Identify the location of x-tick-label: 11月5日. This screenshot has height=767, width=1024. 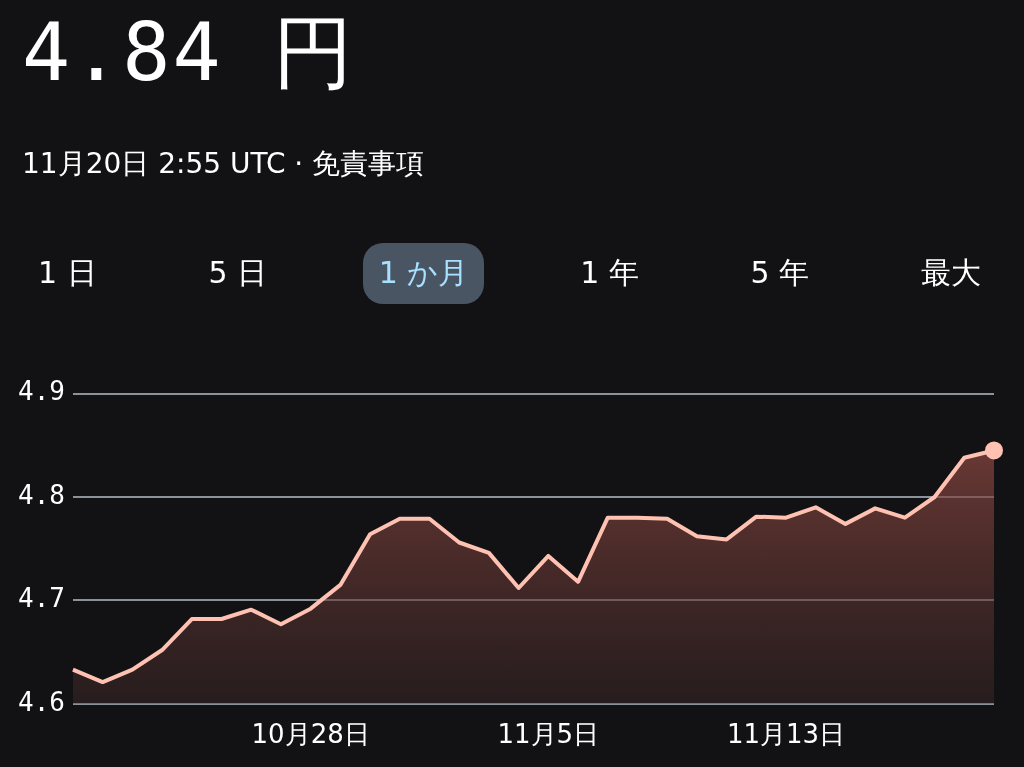
(548, 734).